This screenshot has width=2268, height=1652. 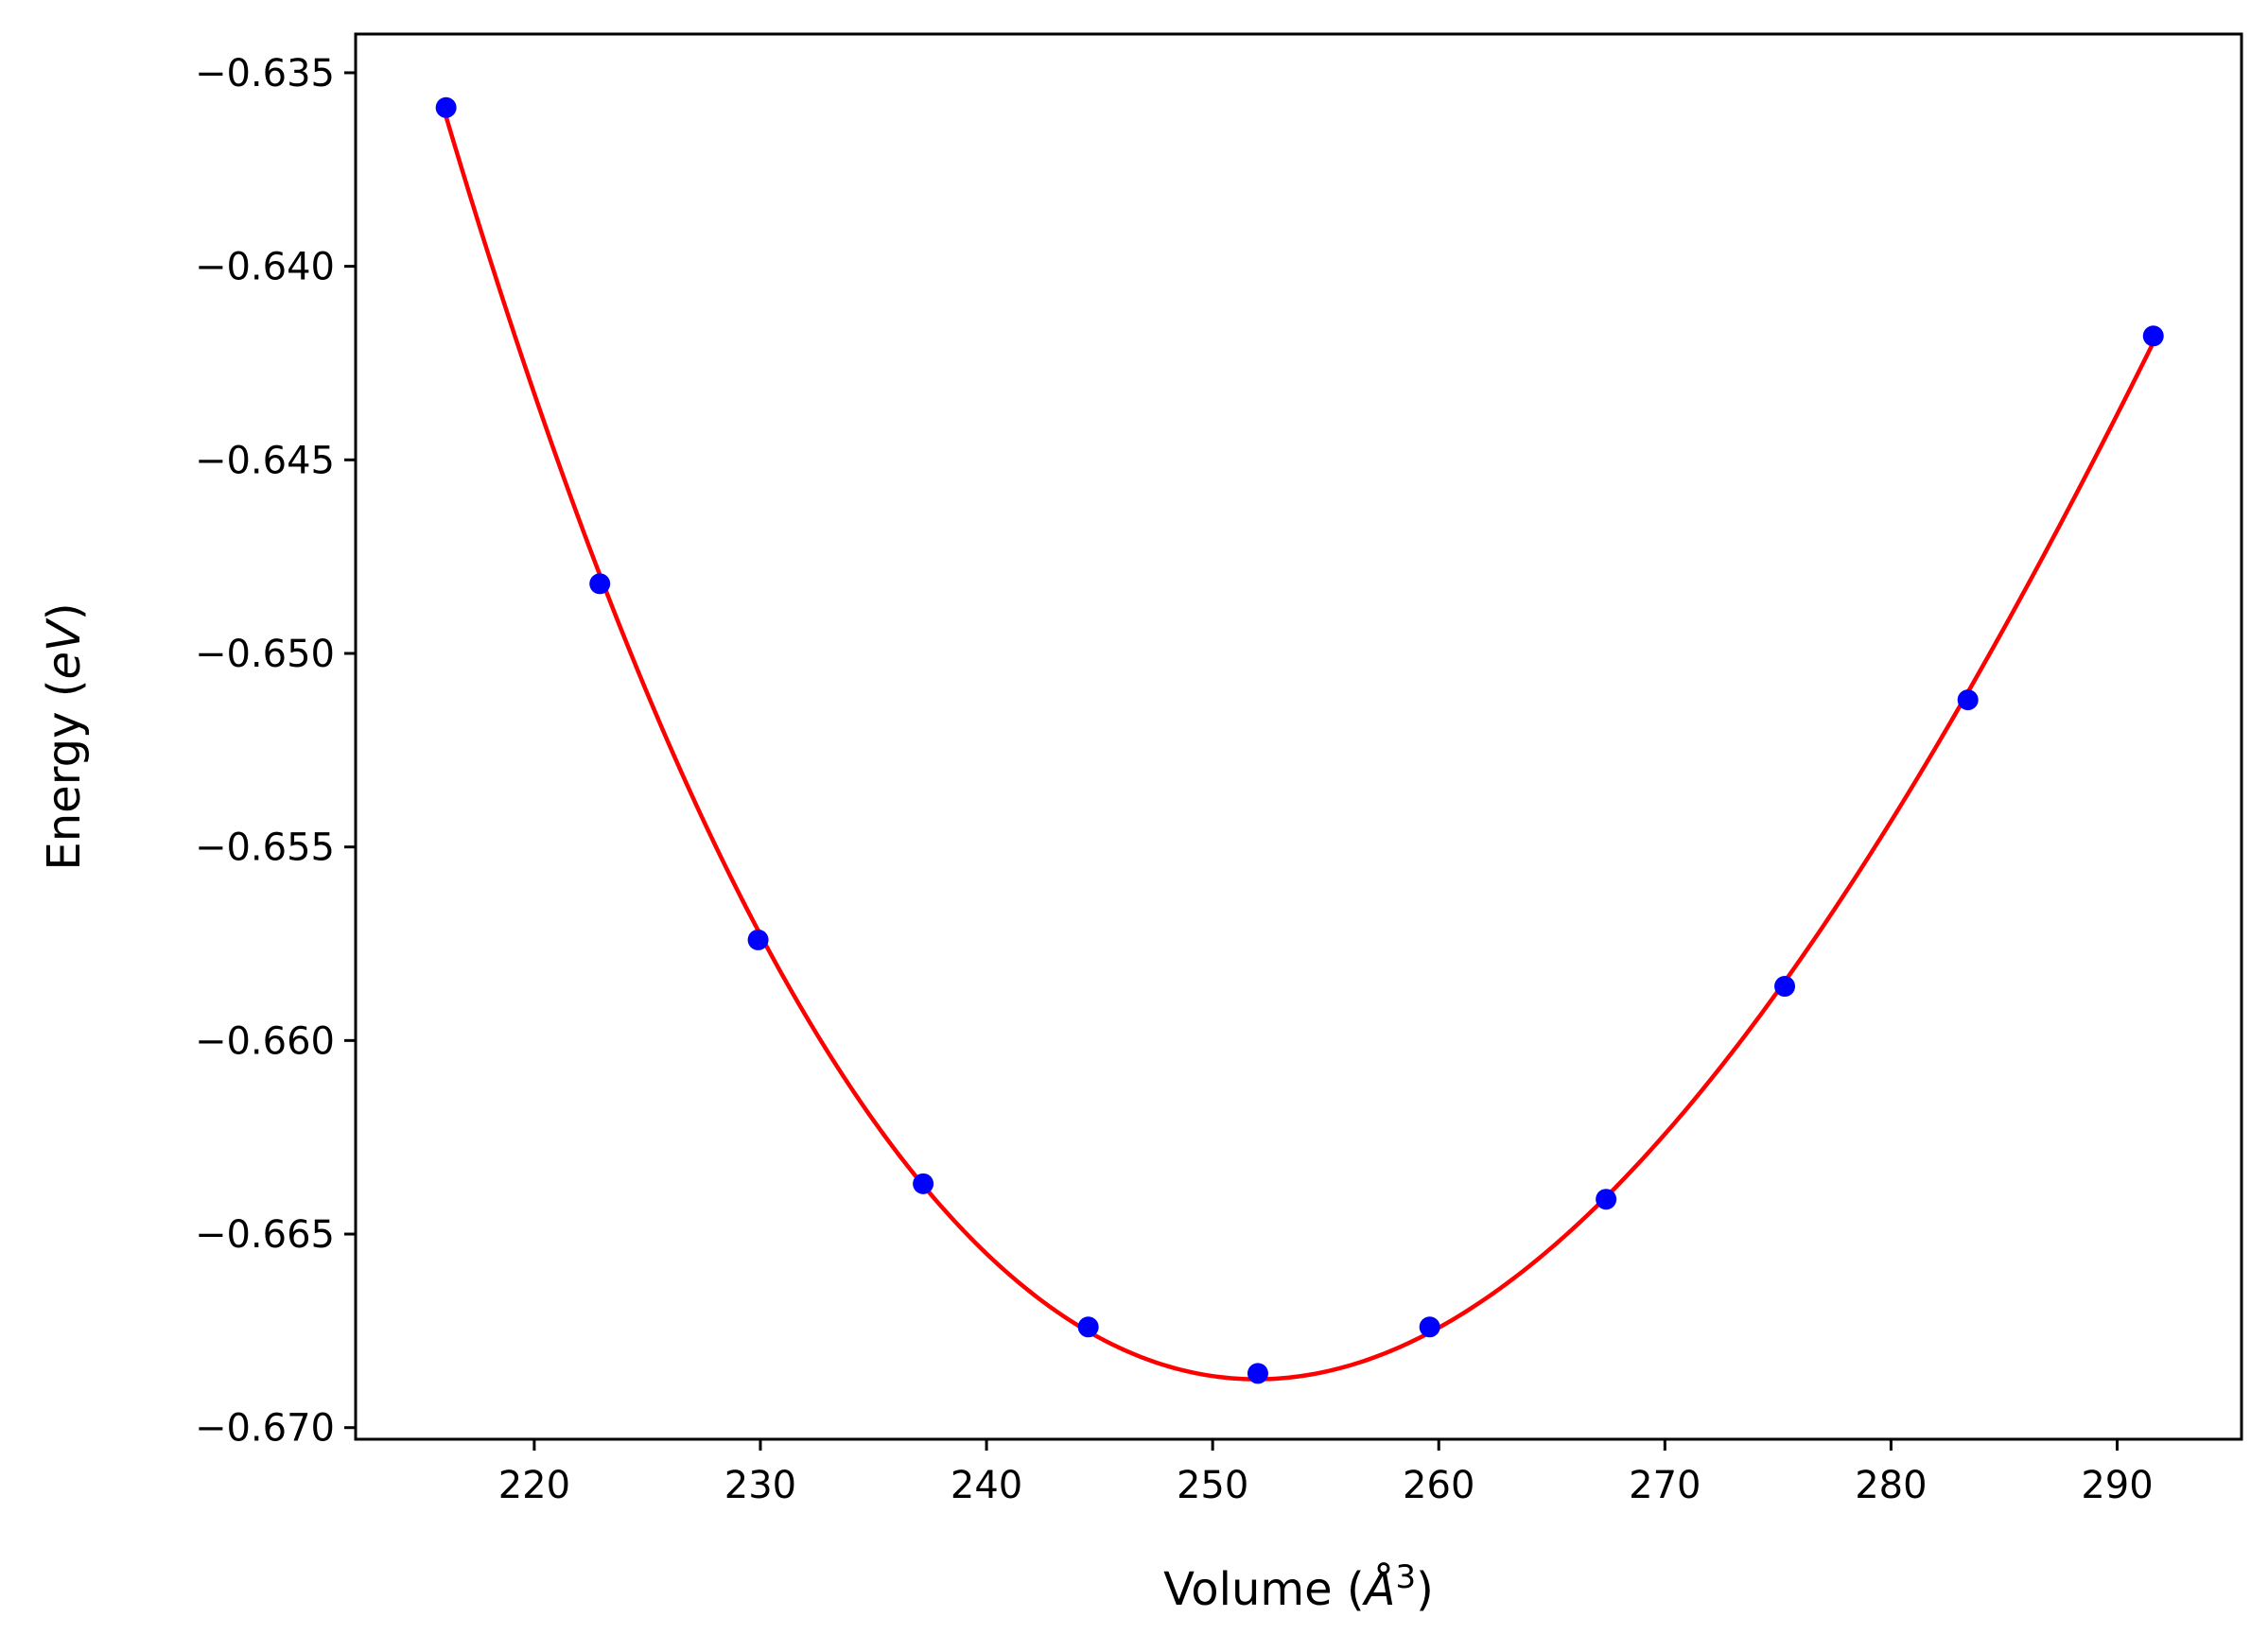 What do you see at coordinates (2117, 1486) in the screenshot?
I see `x-tick-label: 290` at bounding box center [2117, 1486].